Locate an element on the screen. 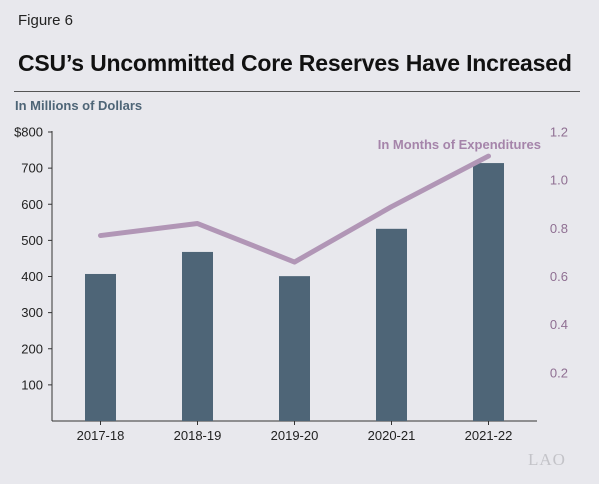 The width and height of the screenshot is (599, 484). line-series-label: In Months of Expenditures is located at coordinates (459, 144).